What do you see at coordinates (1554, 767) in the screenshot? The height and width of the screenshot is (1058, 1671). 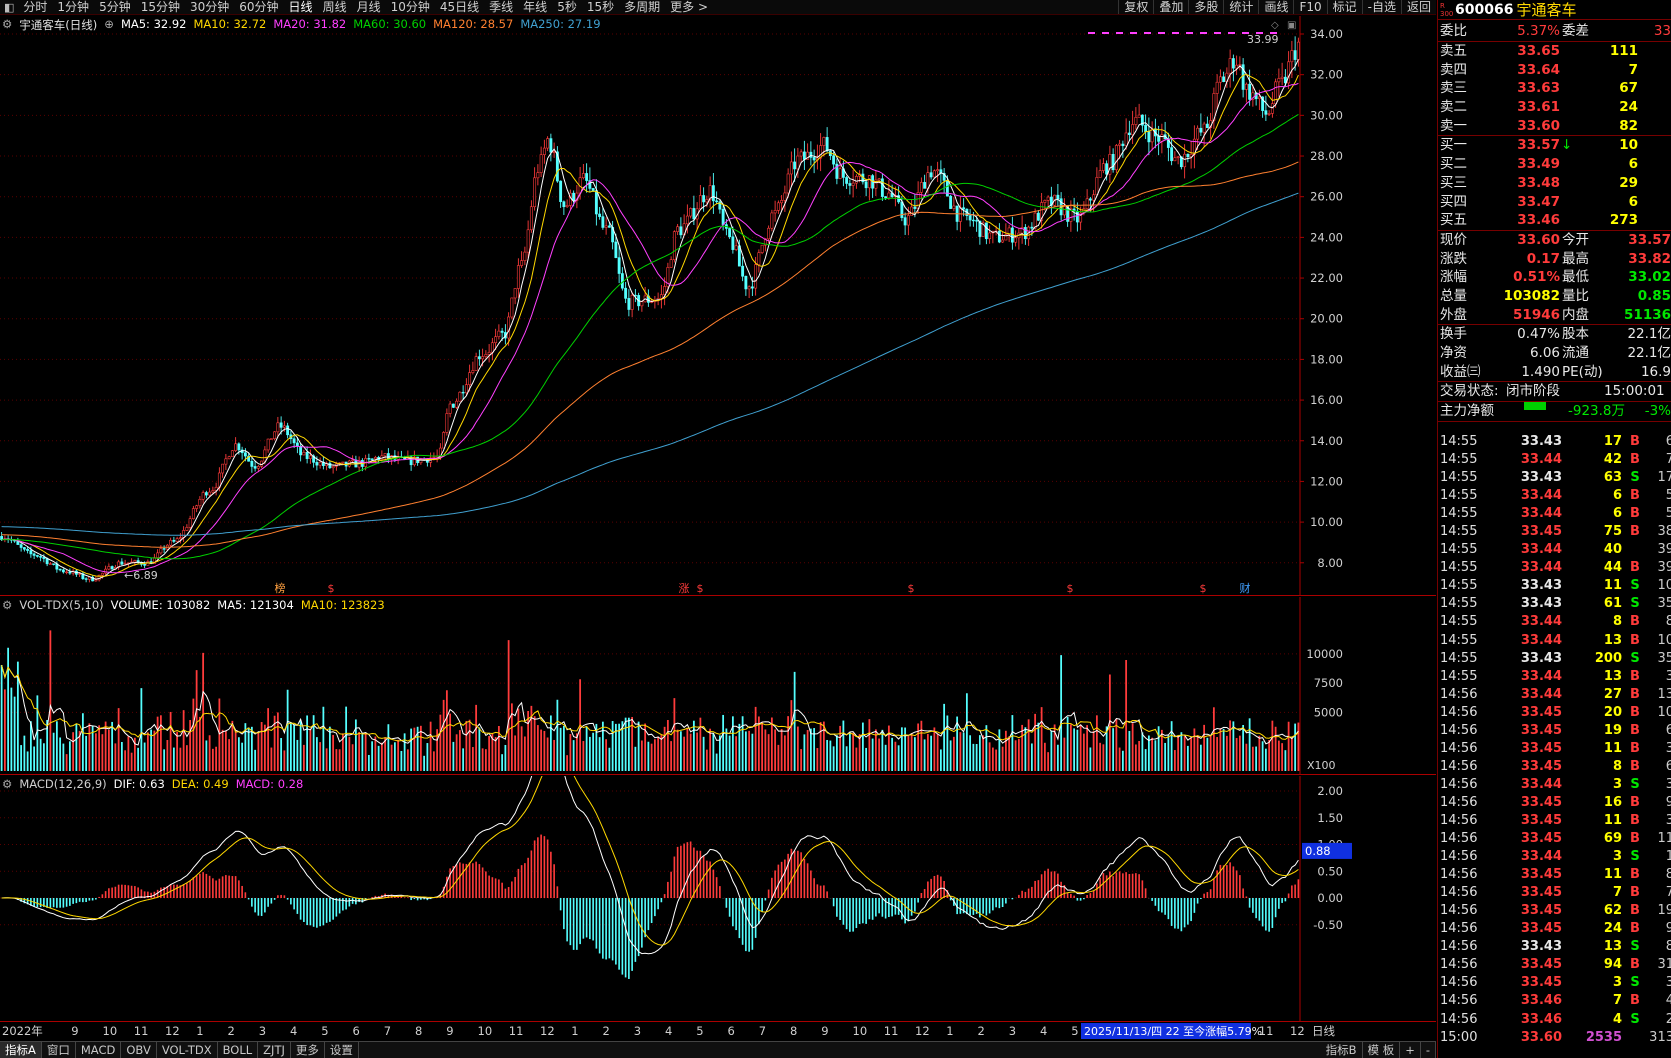 I see `tick-row: 14:56 33.45 8 B 6` at bounding box center [1554, 767].